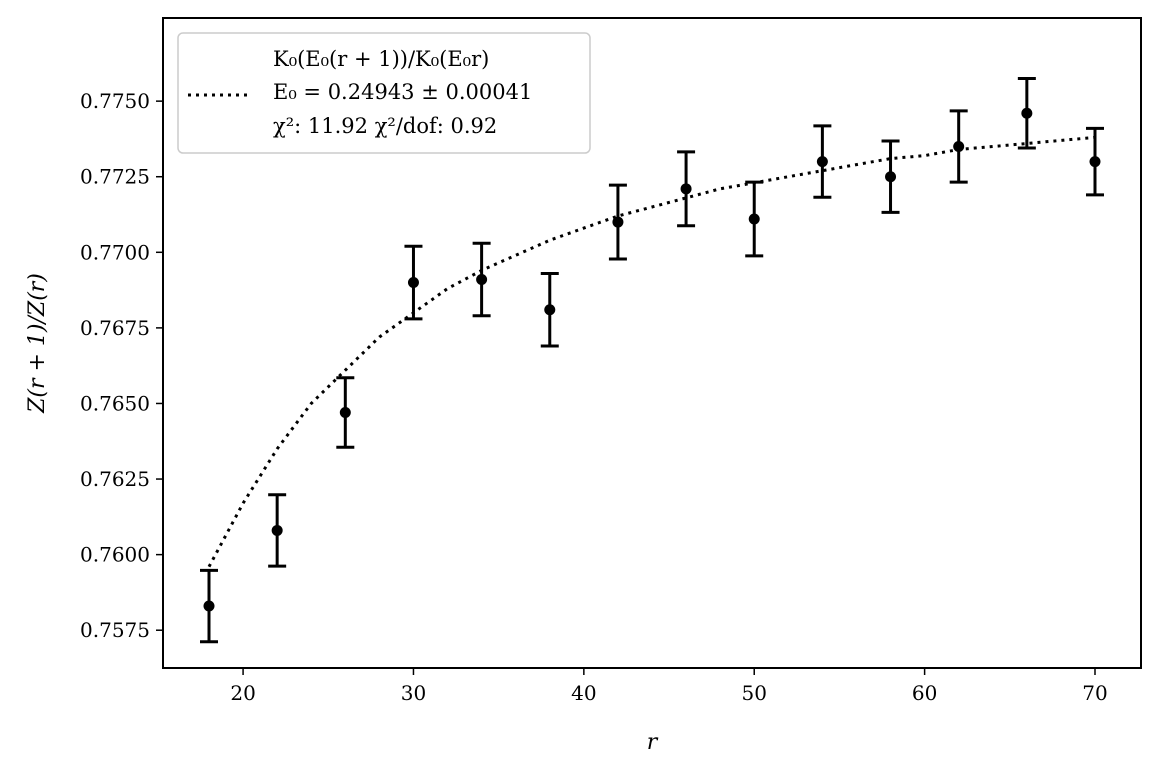 This screenshot has height=774, width=1162. I want to click on legend-line-3: χ²: 11.92 χ²/dof: 0.92, so click(385, 126).